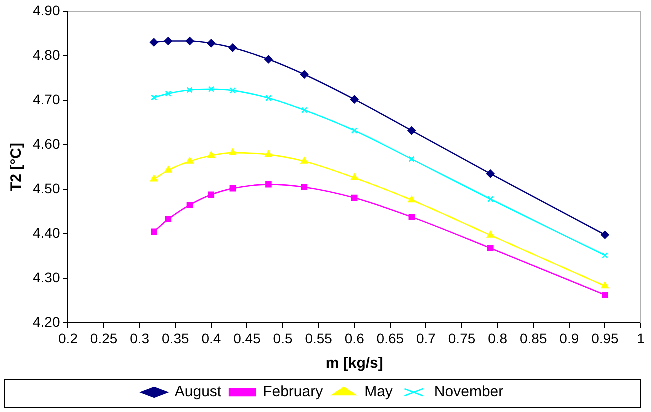 This screenshot has height=412, width=651. Describe the element at coordinates (319, 338) in the screenshot. I see `x-tick-label: 0.55` at that location.